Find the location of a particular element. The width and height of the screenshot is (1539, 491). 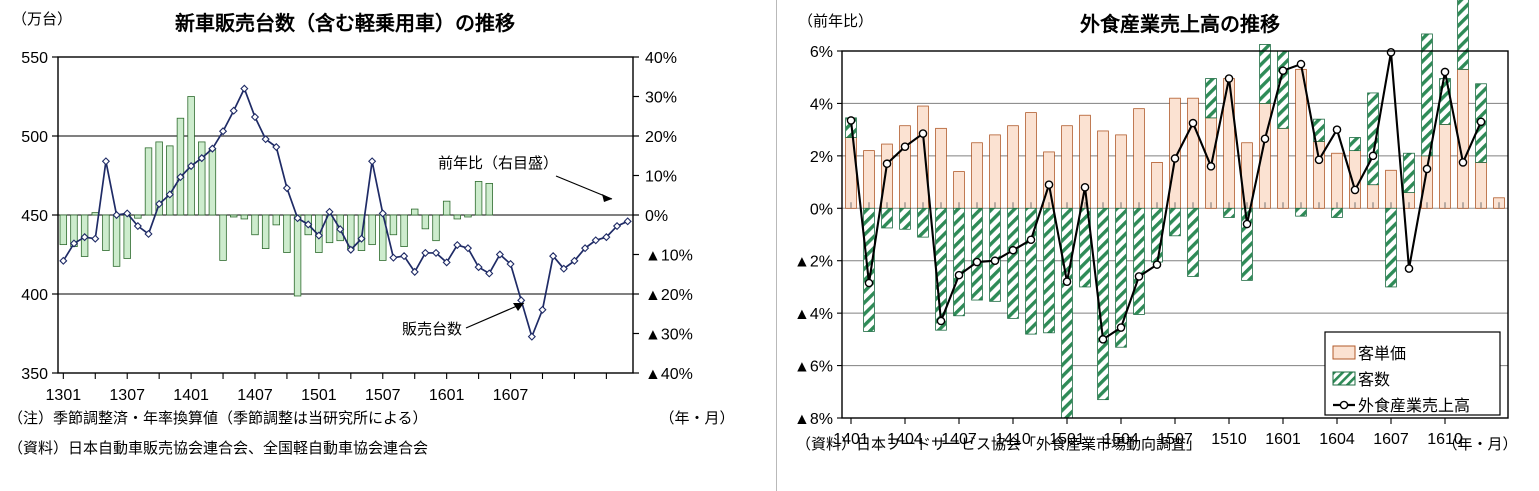

right-xtick-1601: 1601 is located at coordinates (1283, 439).